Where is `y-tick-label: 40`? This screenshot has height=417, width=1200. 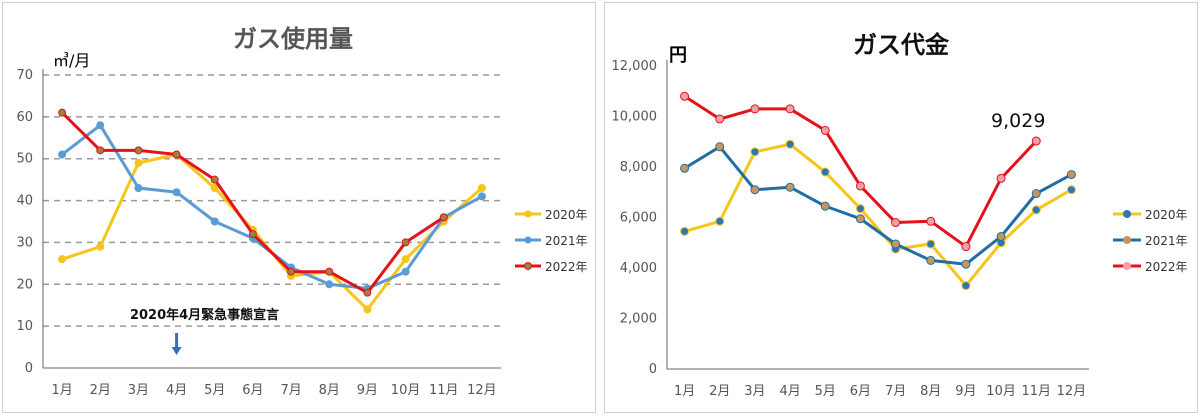 y-tick-label: 40 is located at coordinates (24, 201).